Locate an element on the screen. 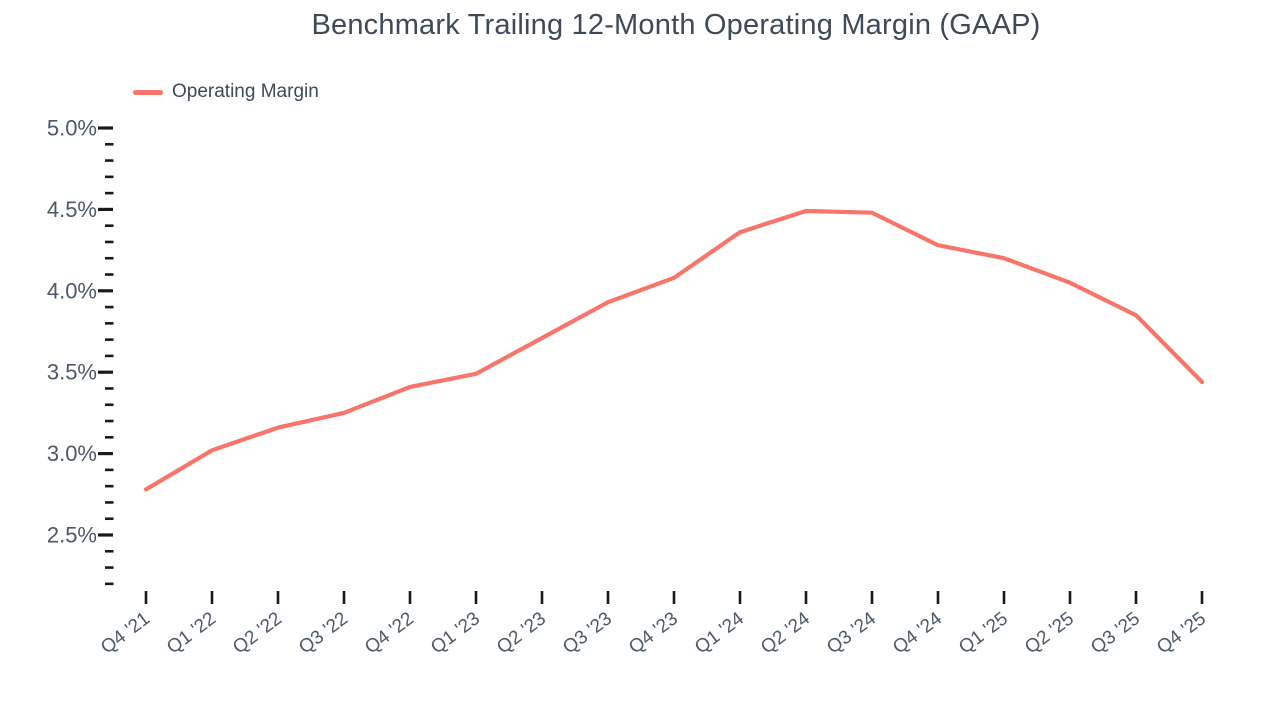  y-tick-label: 2.5% is located at coordinates (72, 535).